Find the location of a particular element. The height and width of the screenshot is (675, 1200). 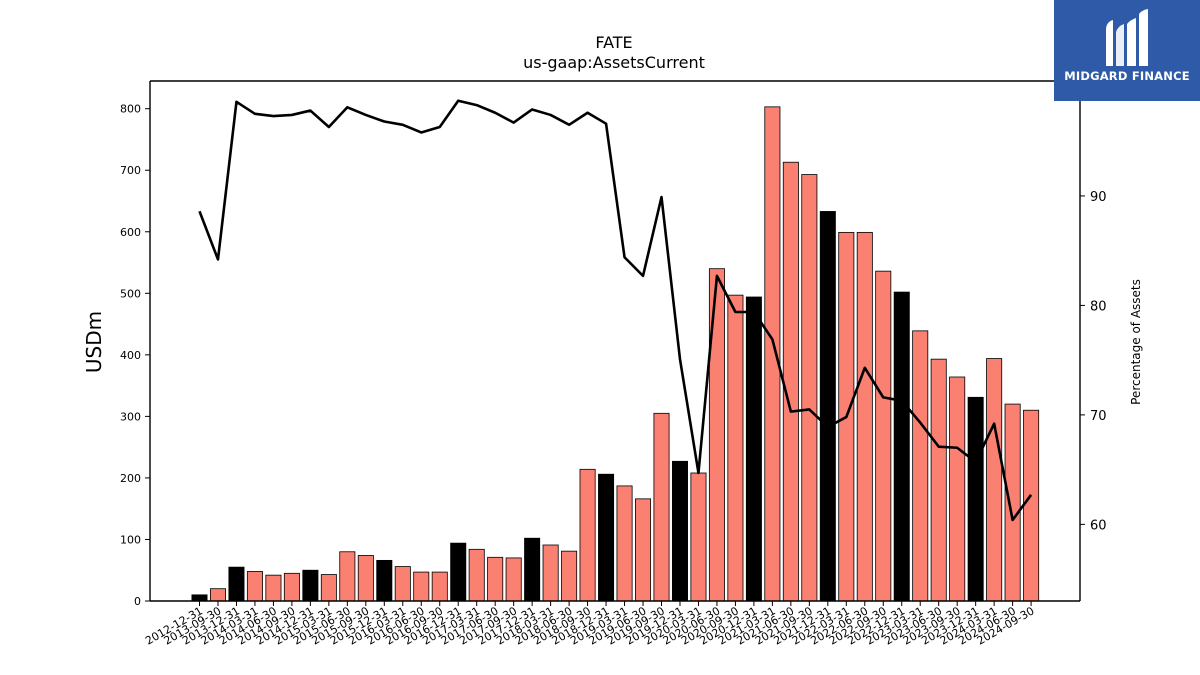

y-tick-label: 200 is located at coordinates (130, 478).